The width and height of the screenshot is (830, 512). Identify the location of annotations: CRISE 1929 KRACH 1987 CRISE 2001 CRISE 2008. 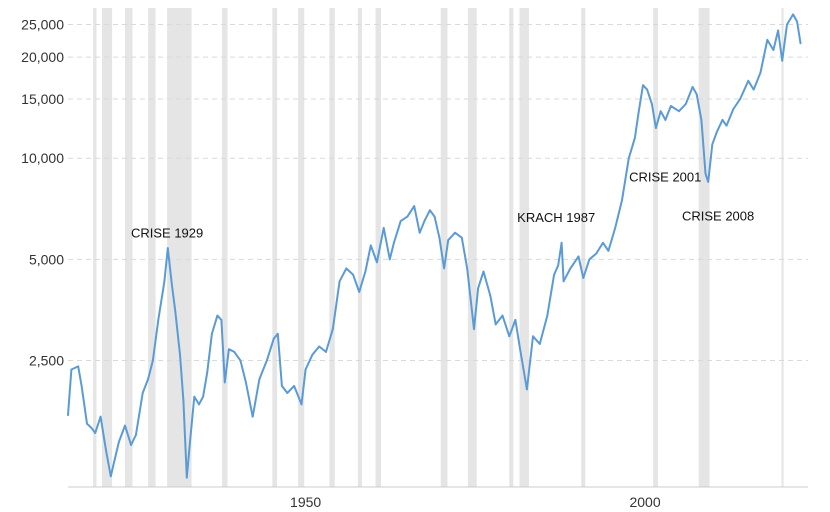
(442, 205).